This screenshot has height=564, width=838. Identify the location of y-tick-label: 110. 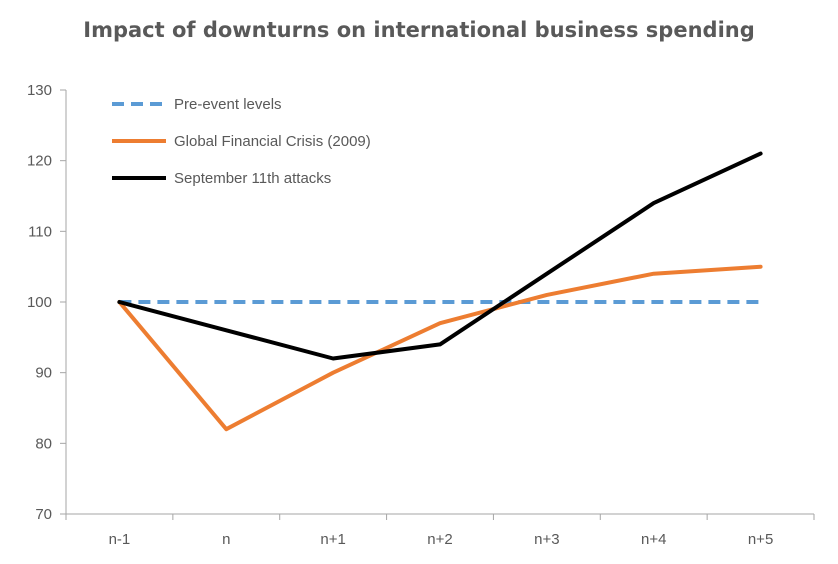
(40, 231).